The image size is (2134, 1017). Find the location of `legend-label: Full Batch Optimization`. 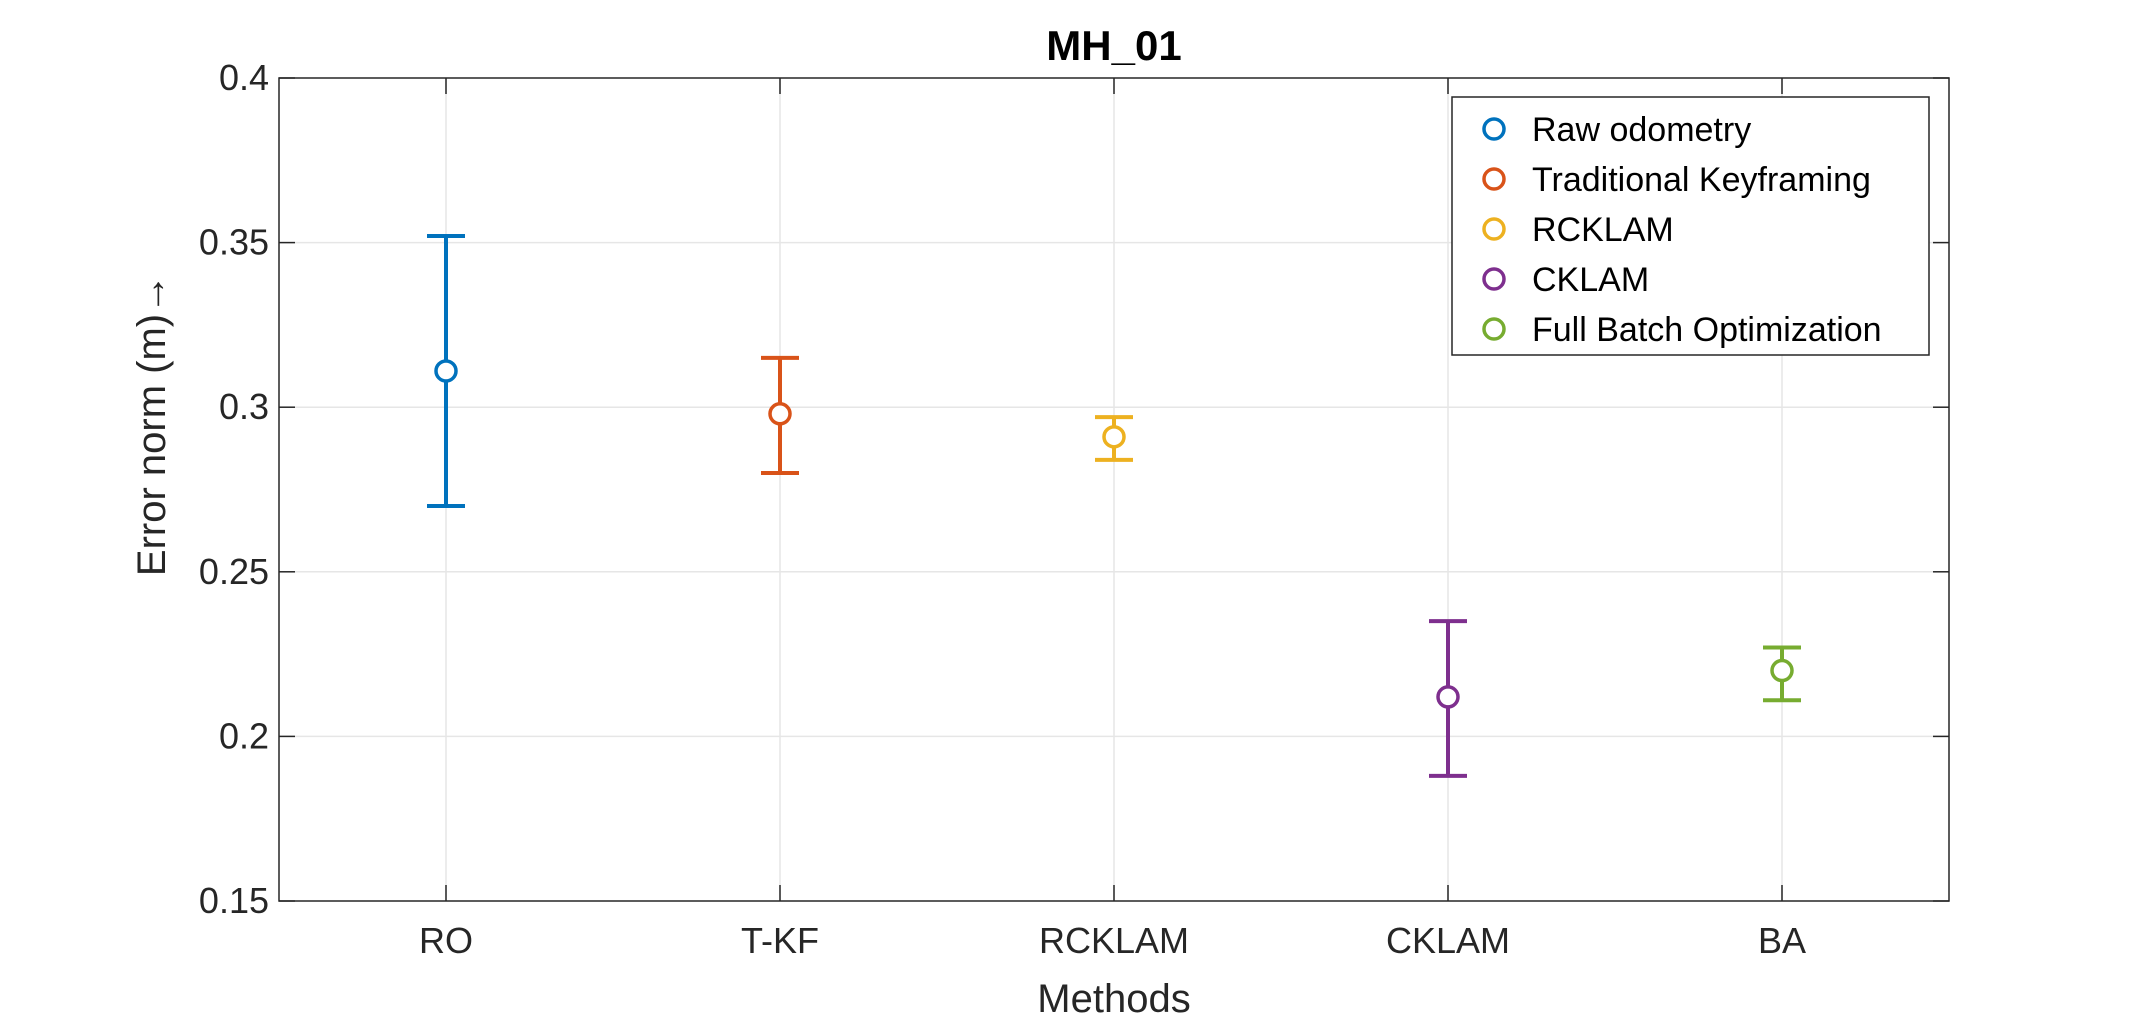

legend-label: Full Batch Optimization is located at coordinates (1707, 330).